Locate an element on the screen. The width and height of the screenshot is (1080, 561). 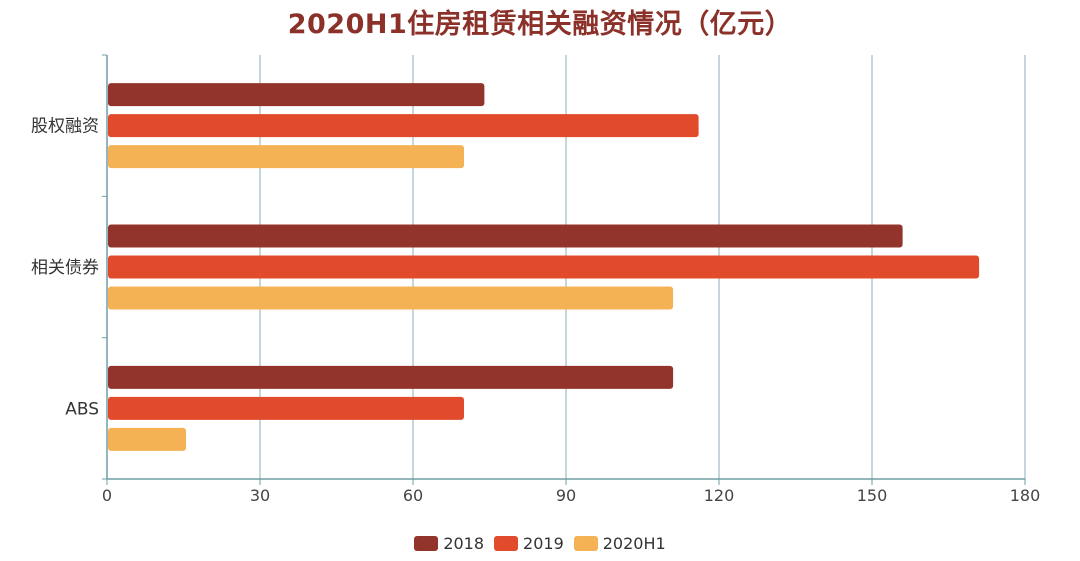
category-label: 股权融资 is located at coordinates (65, 127).